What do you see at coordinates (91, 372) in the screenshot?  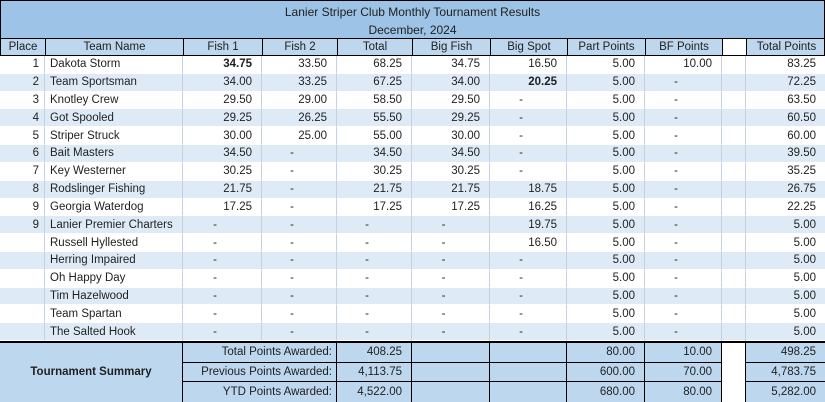 I see `summary-title: Tournament Summary` at bounding box center [91, 372].